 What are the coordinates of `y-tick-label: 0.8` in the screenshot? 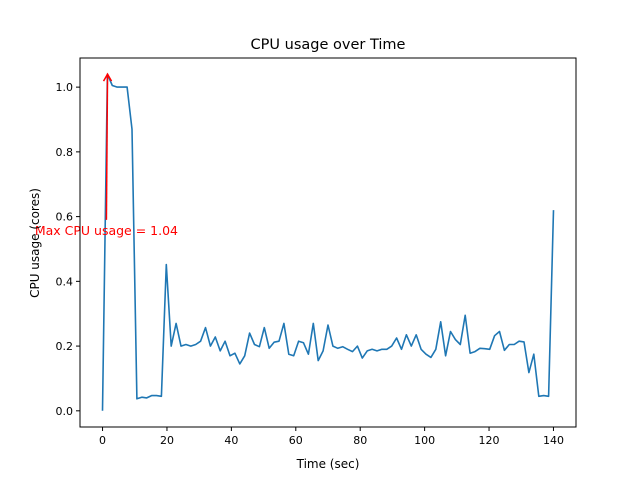 It's located at (65, 152).